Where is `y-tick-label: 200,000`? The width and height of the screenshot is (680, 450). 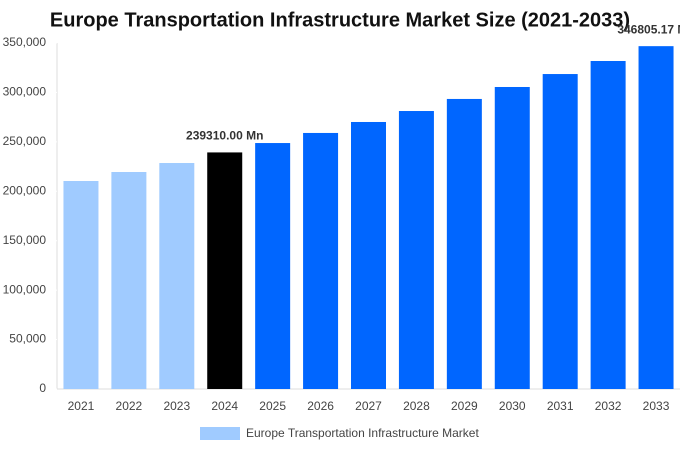 y-tick-label: 200,000 is located at coordinates (25, 190).